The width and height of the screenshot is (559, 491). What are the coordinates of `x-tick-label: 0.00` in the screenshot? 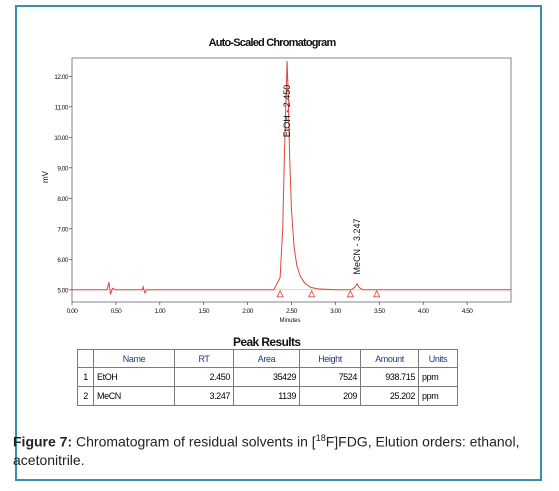 It's located at (73, 311).